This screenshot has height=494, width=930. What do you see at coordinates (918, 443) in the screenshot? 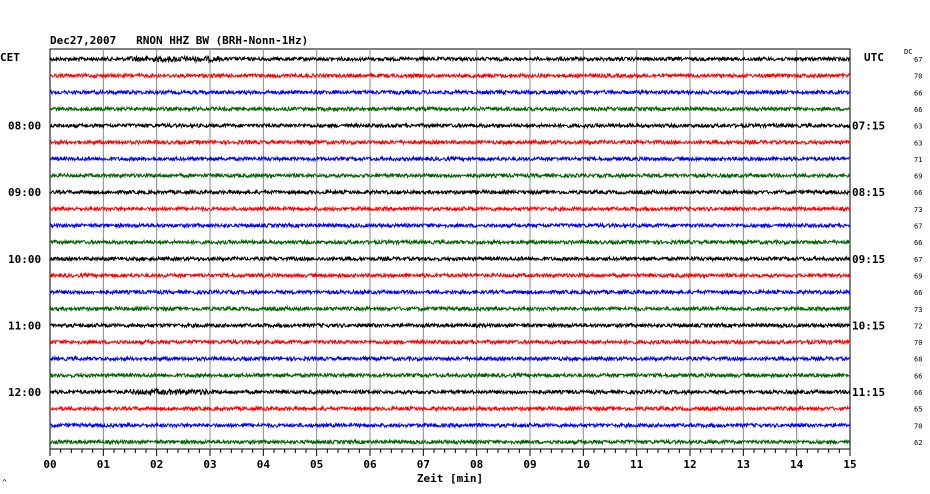
I see `dc-value: 62` at bounding box center [918, 443].